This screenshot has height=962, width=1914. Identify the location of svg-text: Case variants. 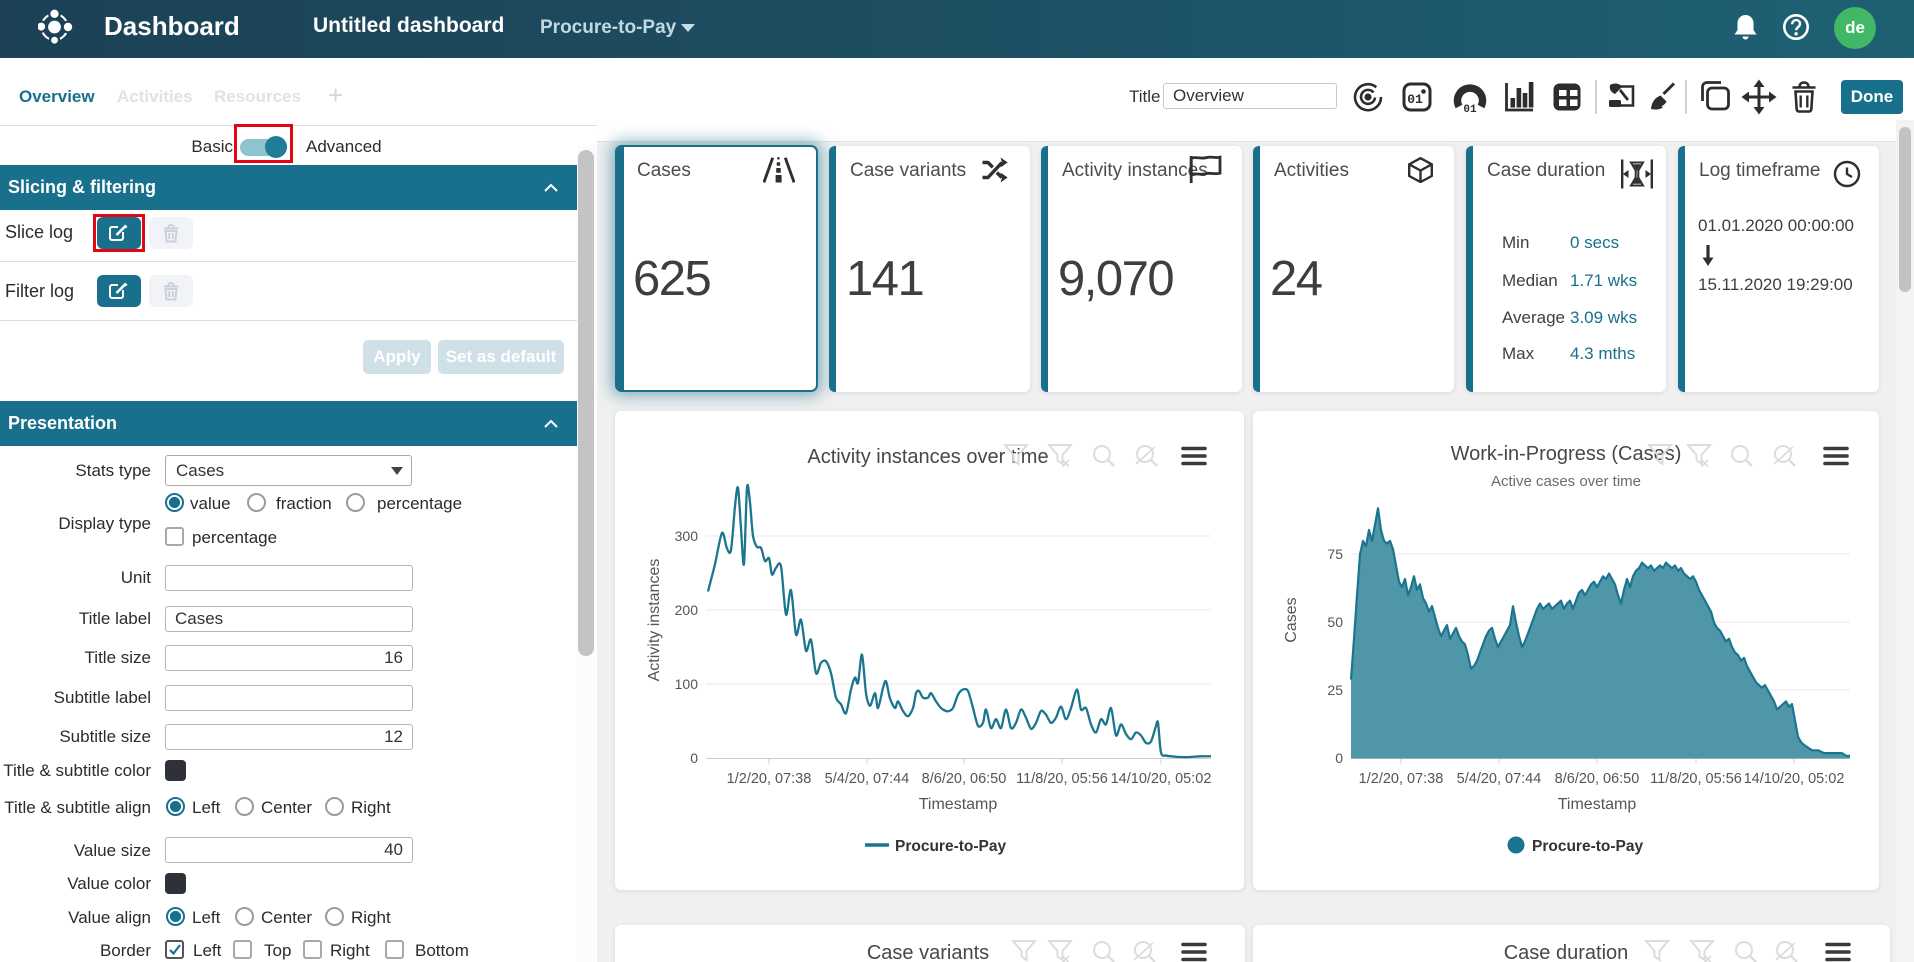
(928, 952).